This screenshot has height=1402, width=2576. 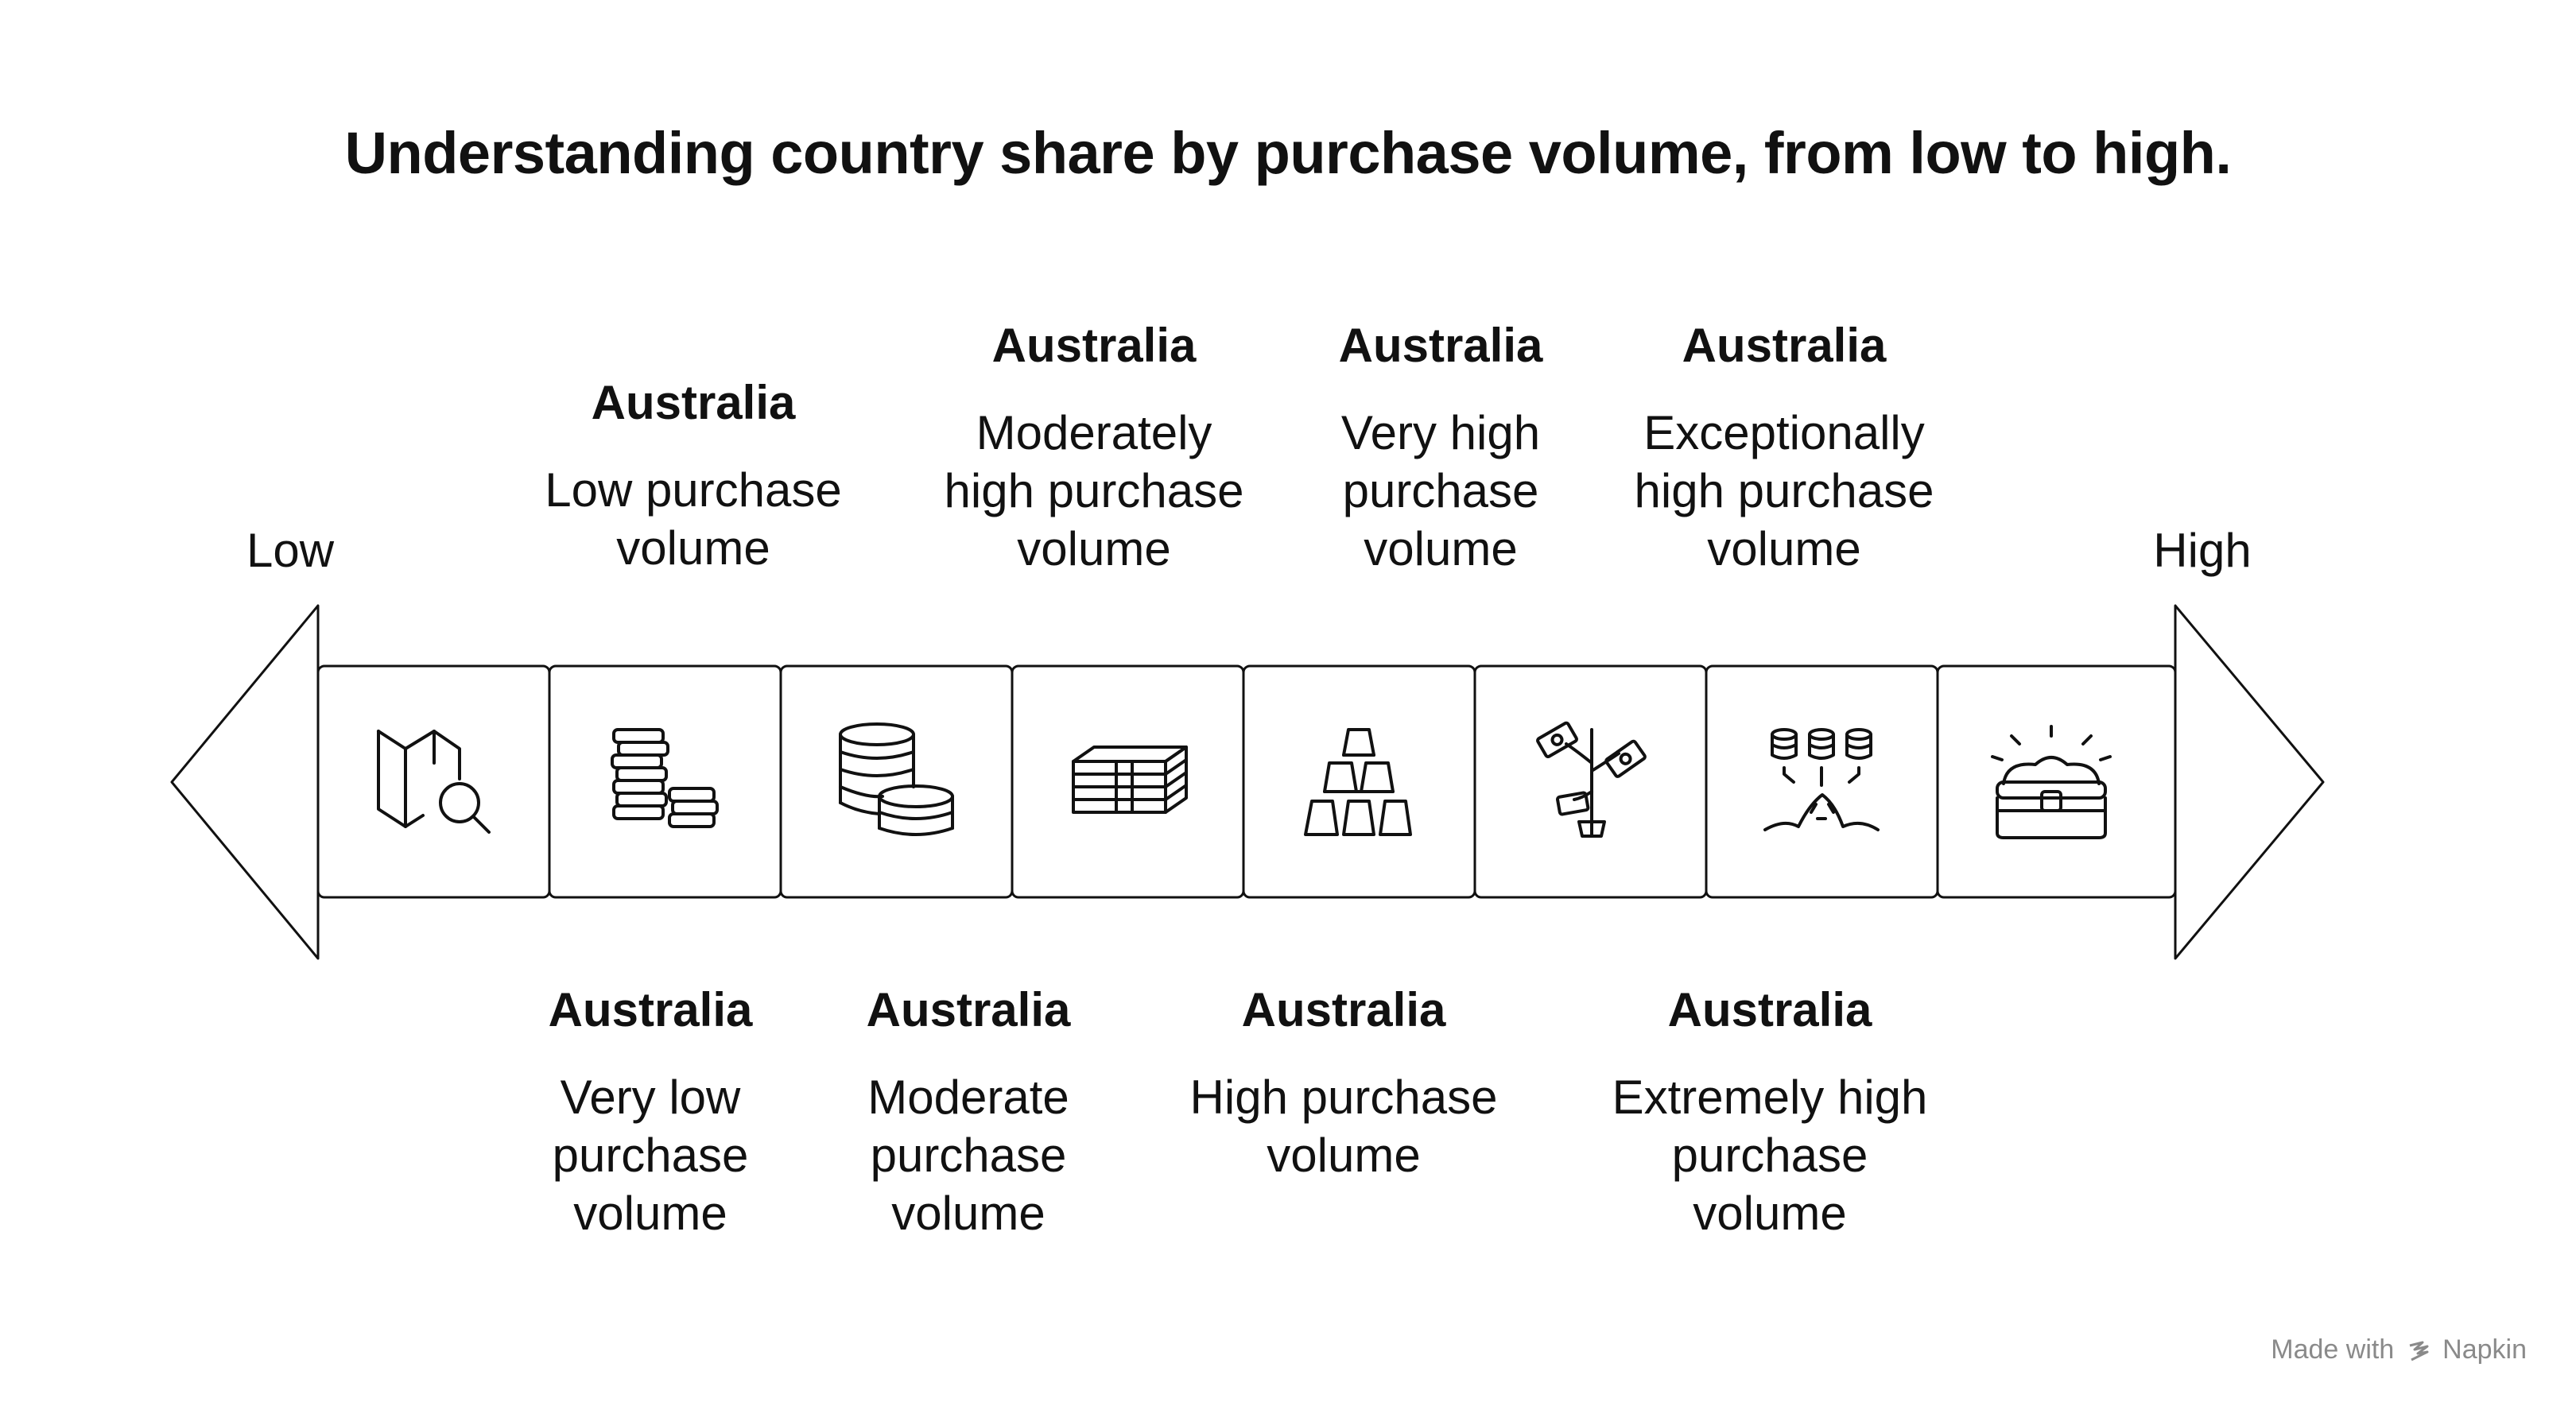 I want to click on napkin-logo-icon, so click(x=2419, y=1351).